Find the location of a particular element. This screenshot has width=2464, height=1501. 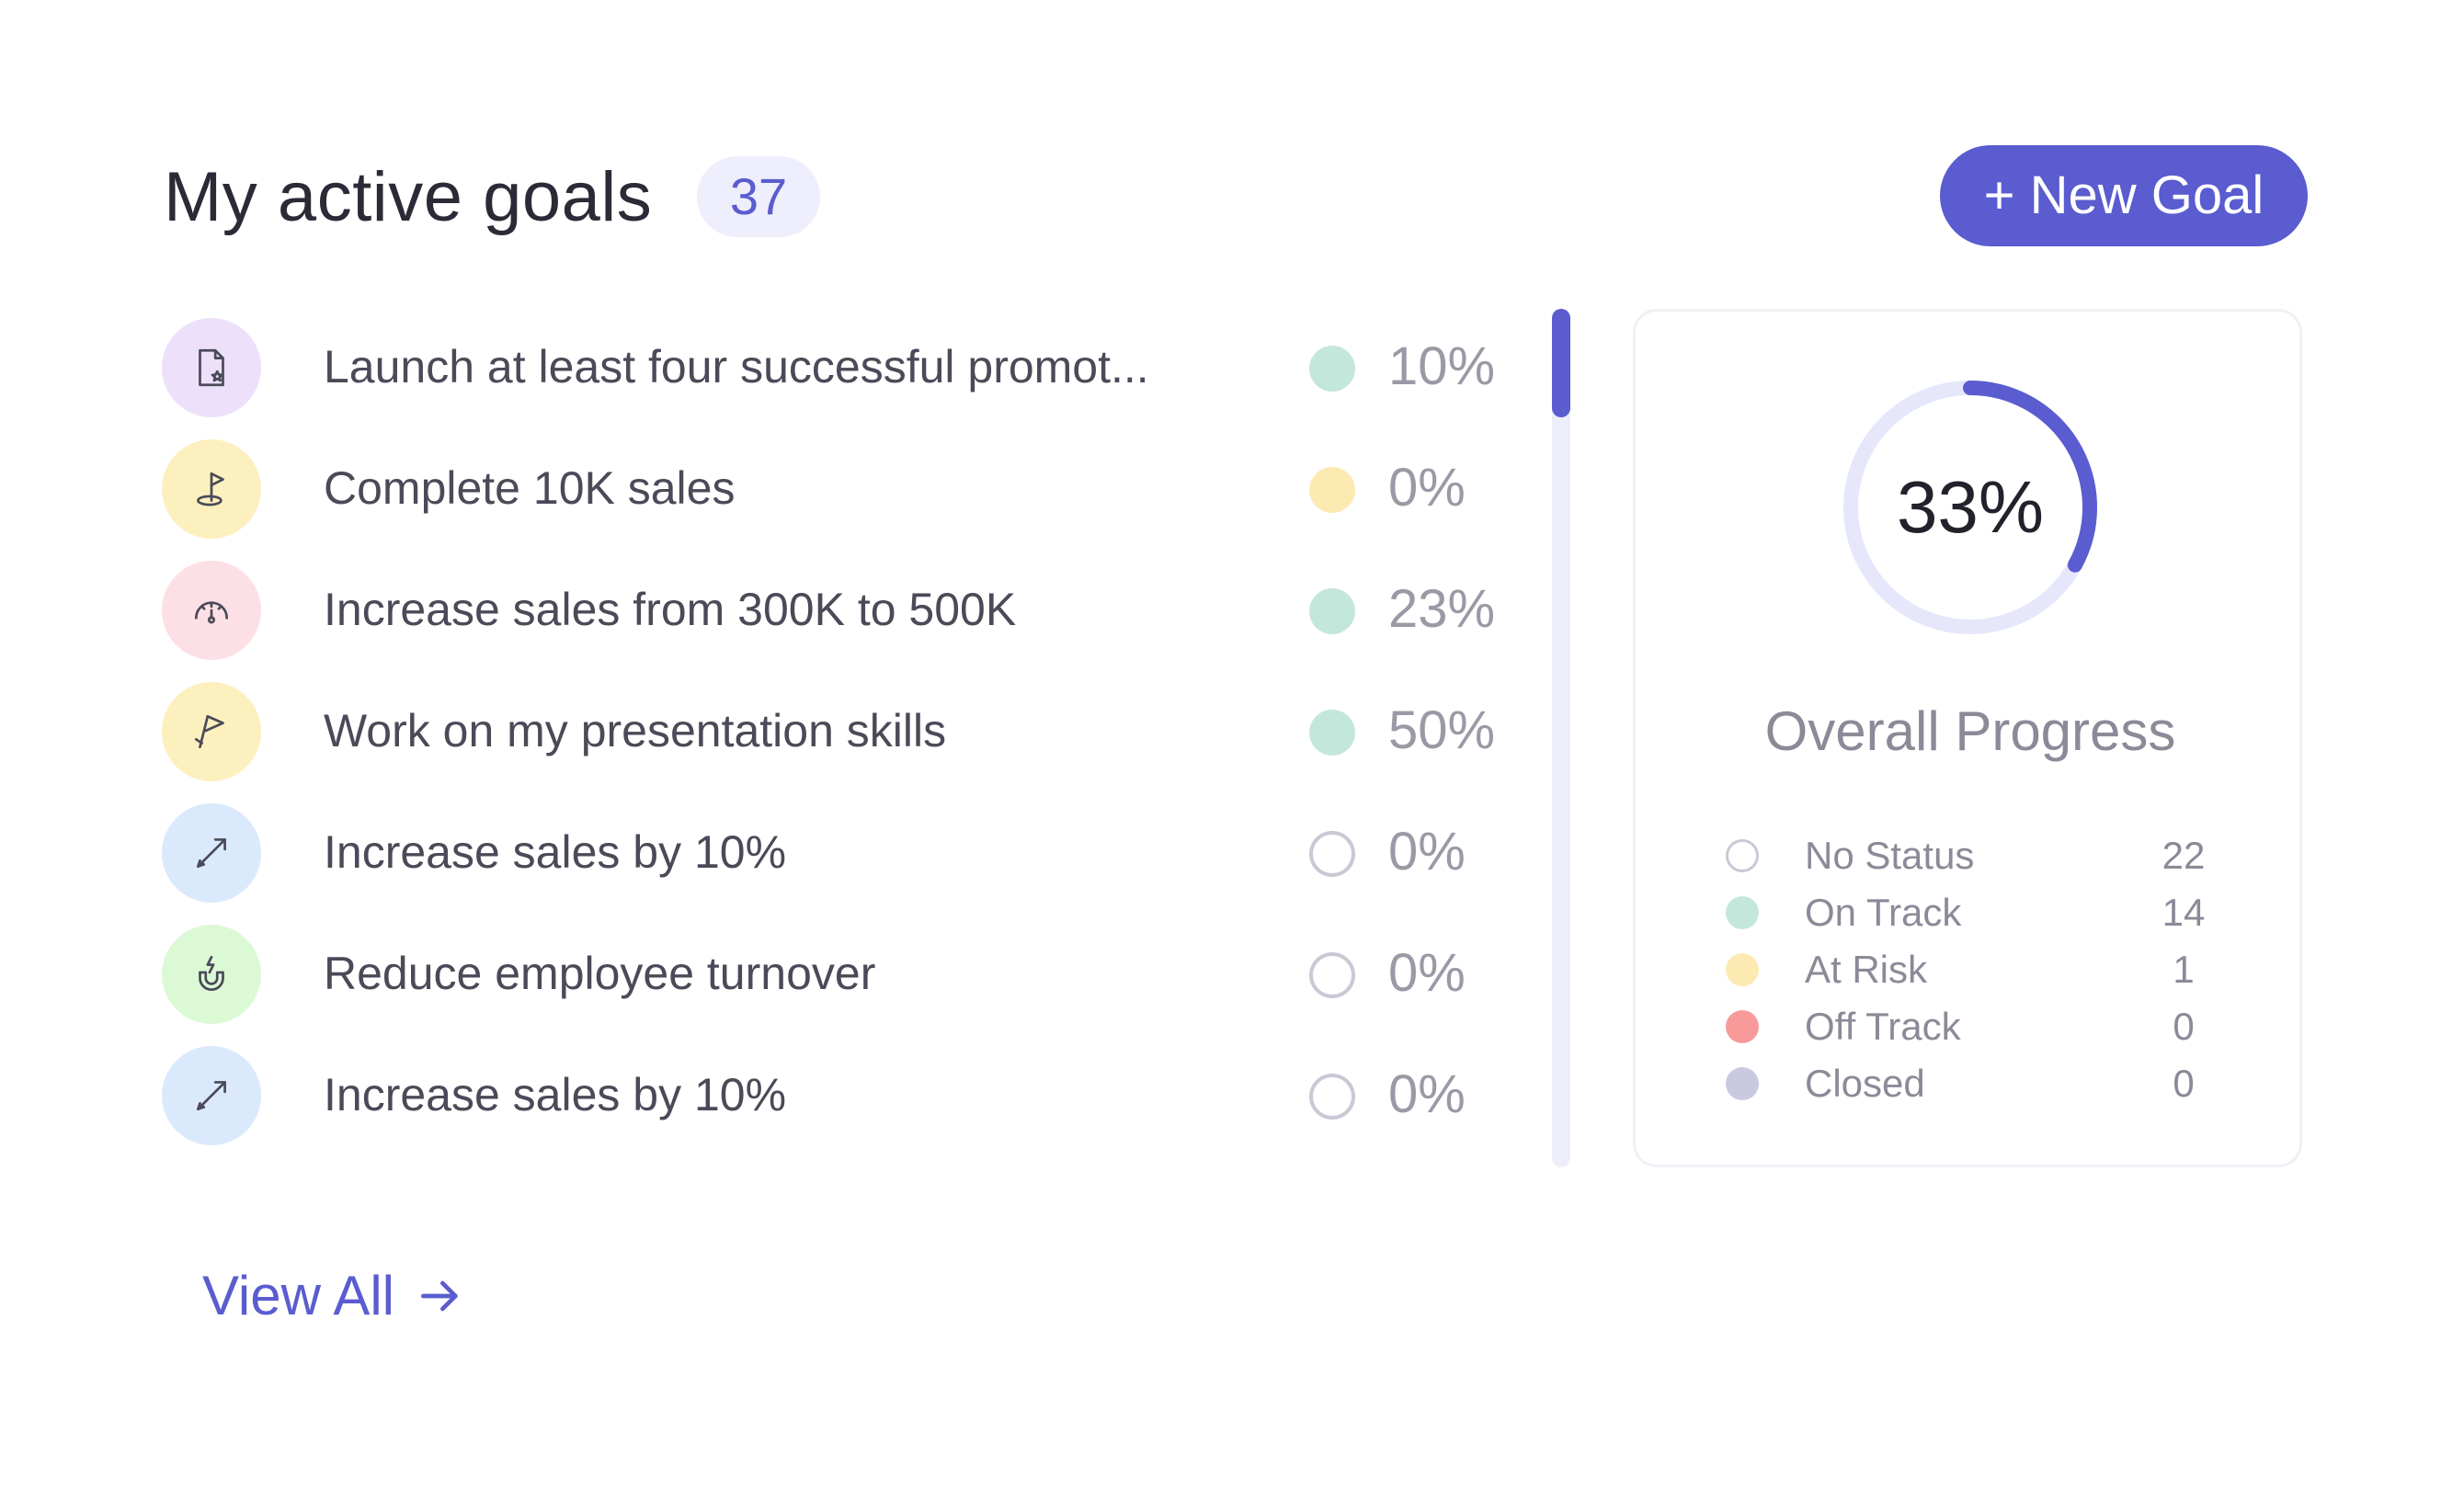

overall-progress-title: Overall Progress is located at coordinates (1970, 731).